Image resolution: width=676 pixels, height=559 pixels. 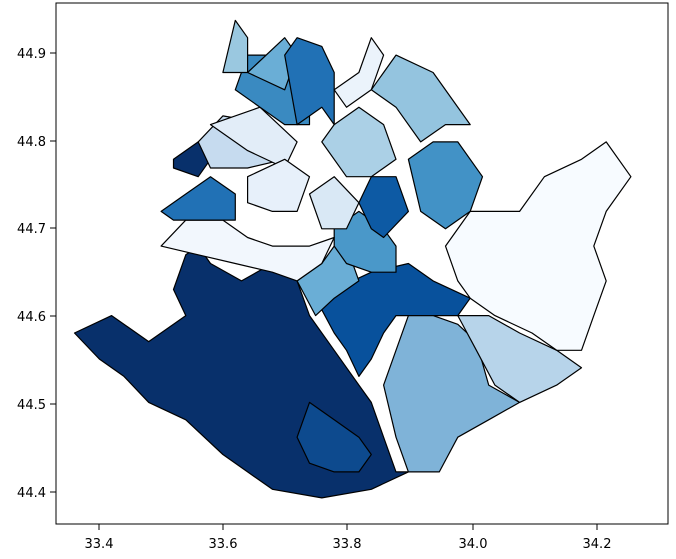 What do you see at coordinates (31, 229) in the screenshot?
I see `y-tick-label: 44.7` at bounding box center [31, 229].